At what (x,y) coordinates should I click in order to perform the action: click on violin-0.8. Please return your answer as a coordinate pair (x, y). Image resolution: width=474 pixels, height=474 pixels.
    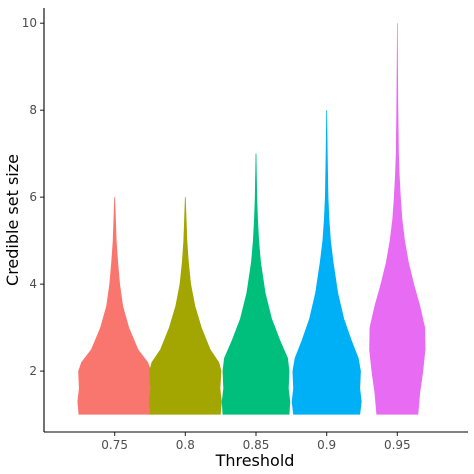
    Looking at the image, I should click on (185, 306).